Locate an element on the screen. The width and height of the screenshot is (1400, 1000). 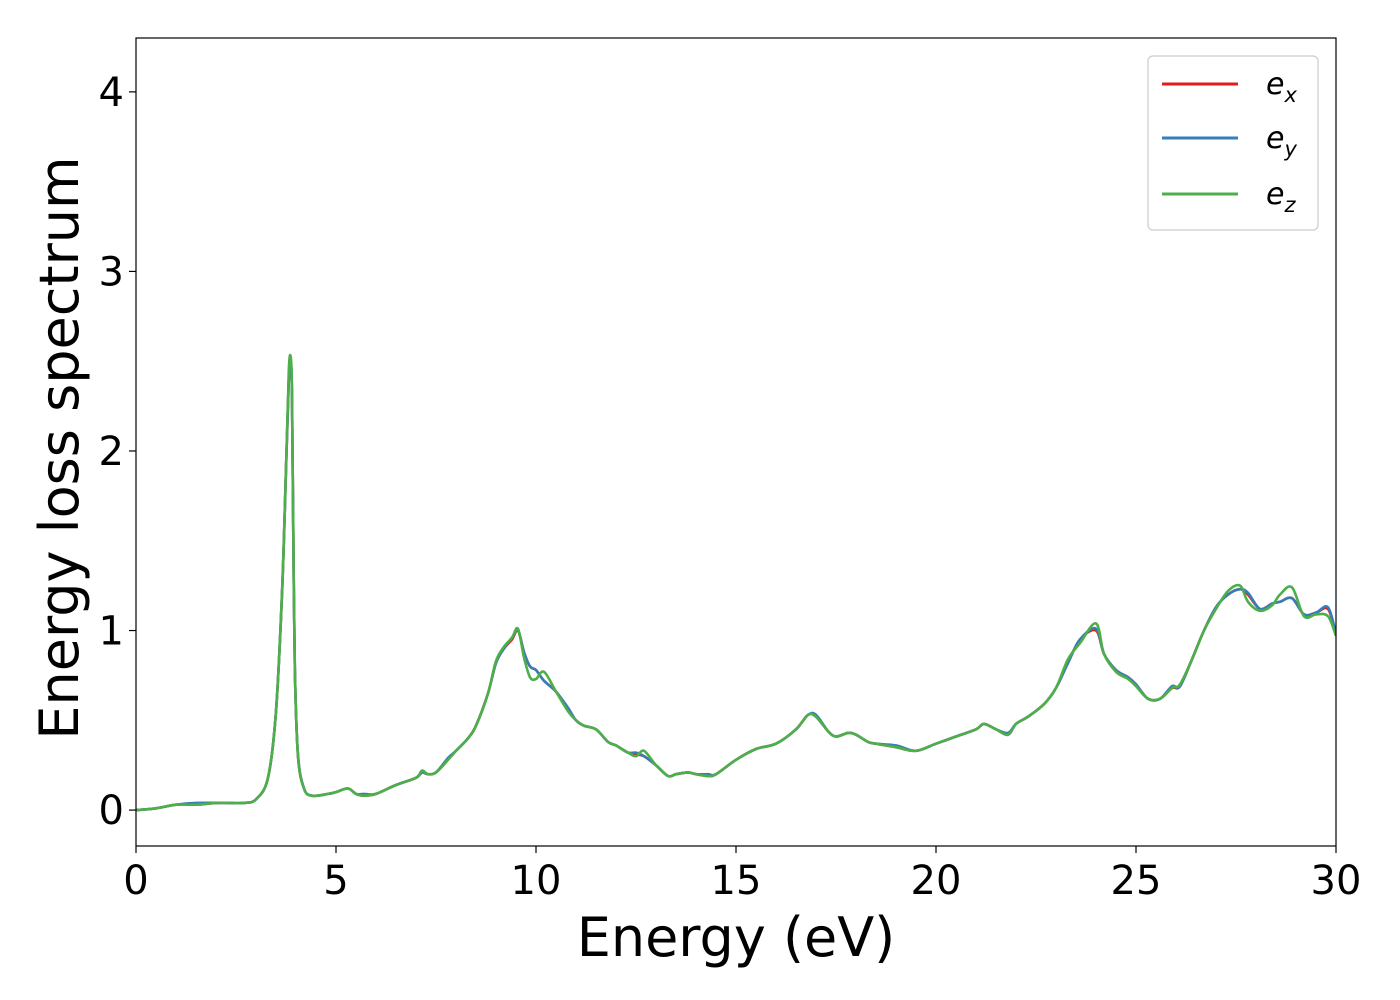
legend: ex ey ez is located at coordinates (1233, 143).